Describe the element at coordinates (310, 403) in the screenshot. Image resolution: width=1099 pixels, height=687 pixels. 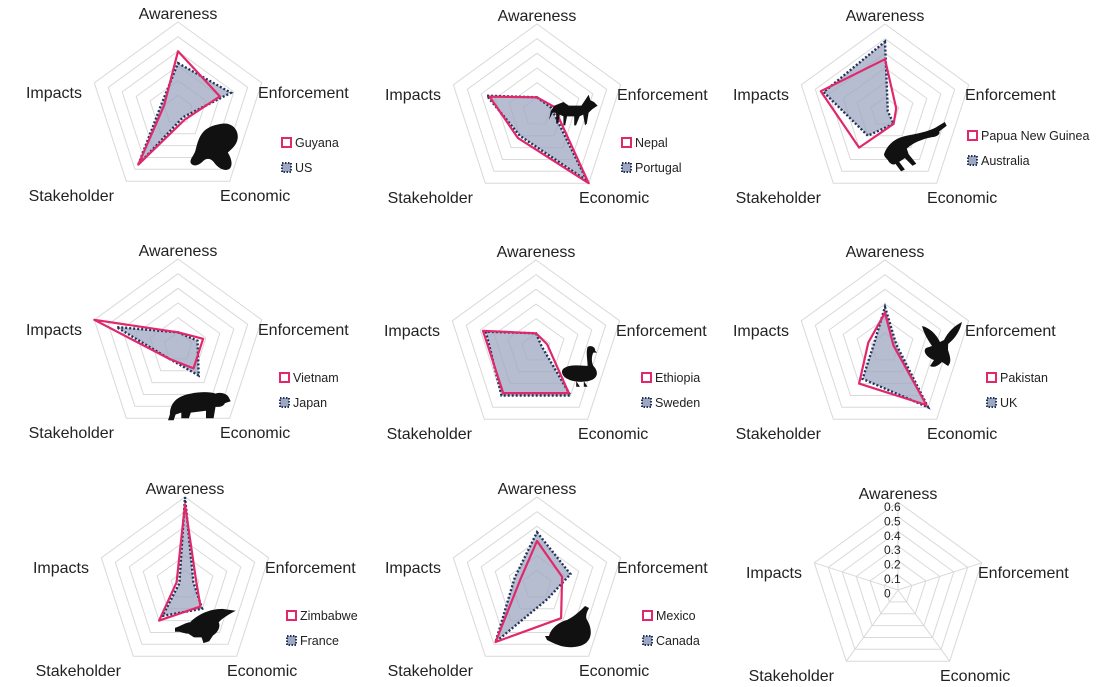
I see `legend-label: Japan` at that location.